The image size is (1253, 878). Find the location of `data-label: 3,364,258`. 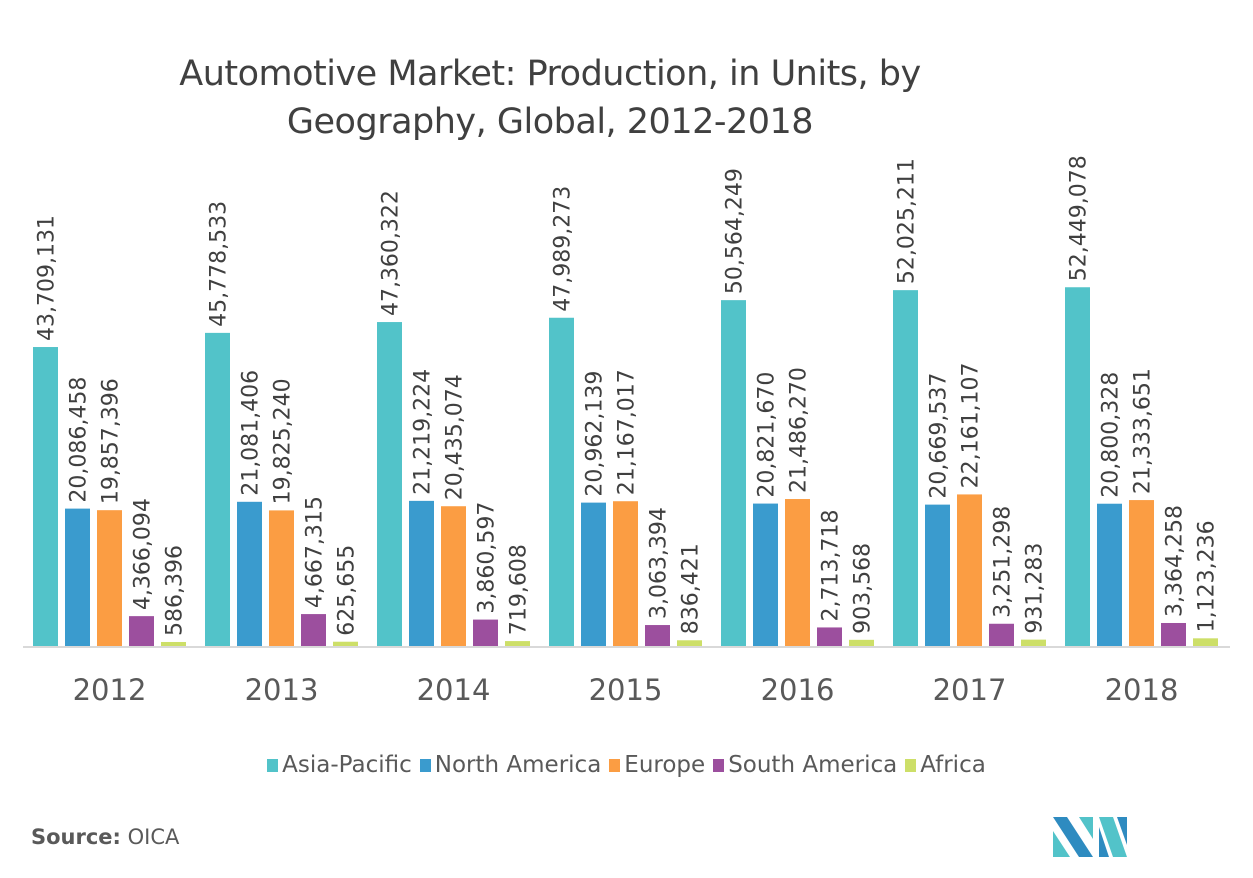

data-label: 3,364,258 is located at coordinates (1175, 561).